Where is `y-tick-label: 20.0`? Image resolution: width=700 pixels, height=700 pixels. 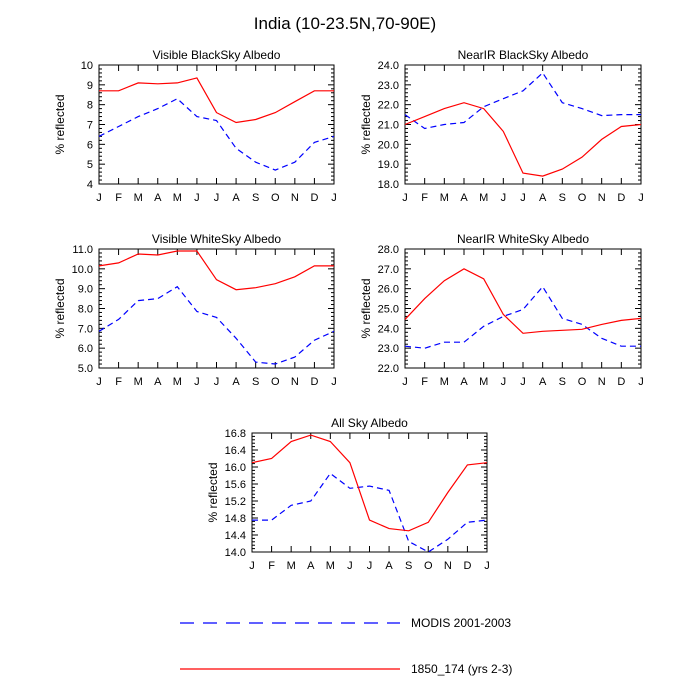
y-tick-label: 20.0 is located at coordinates (388, 145).